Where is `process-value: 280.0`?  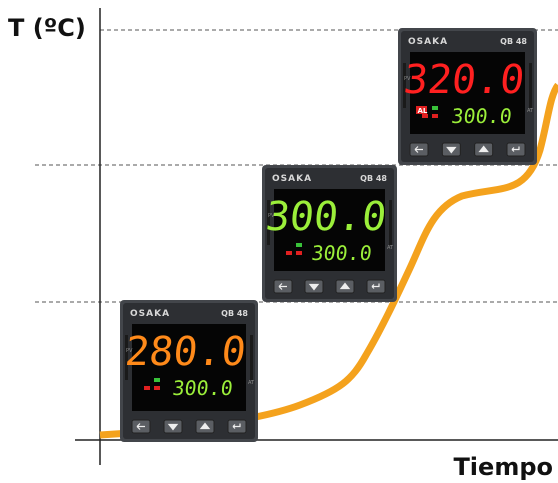
process-value: 280.0 is located at coordinates (185, 352).